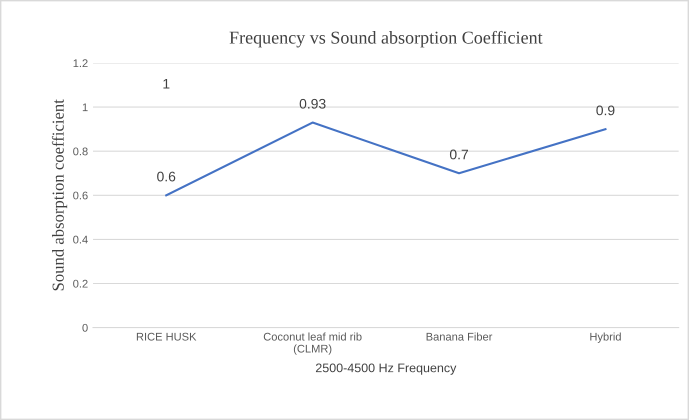 The width and height of the screenshot is (689, 420). What do you see at coordinates (85, 328) in the screenshot?
I see `y-tick-label: 0` at bounding box center [85, 328].